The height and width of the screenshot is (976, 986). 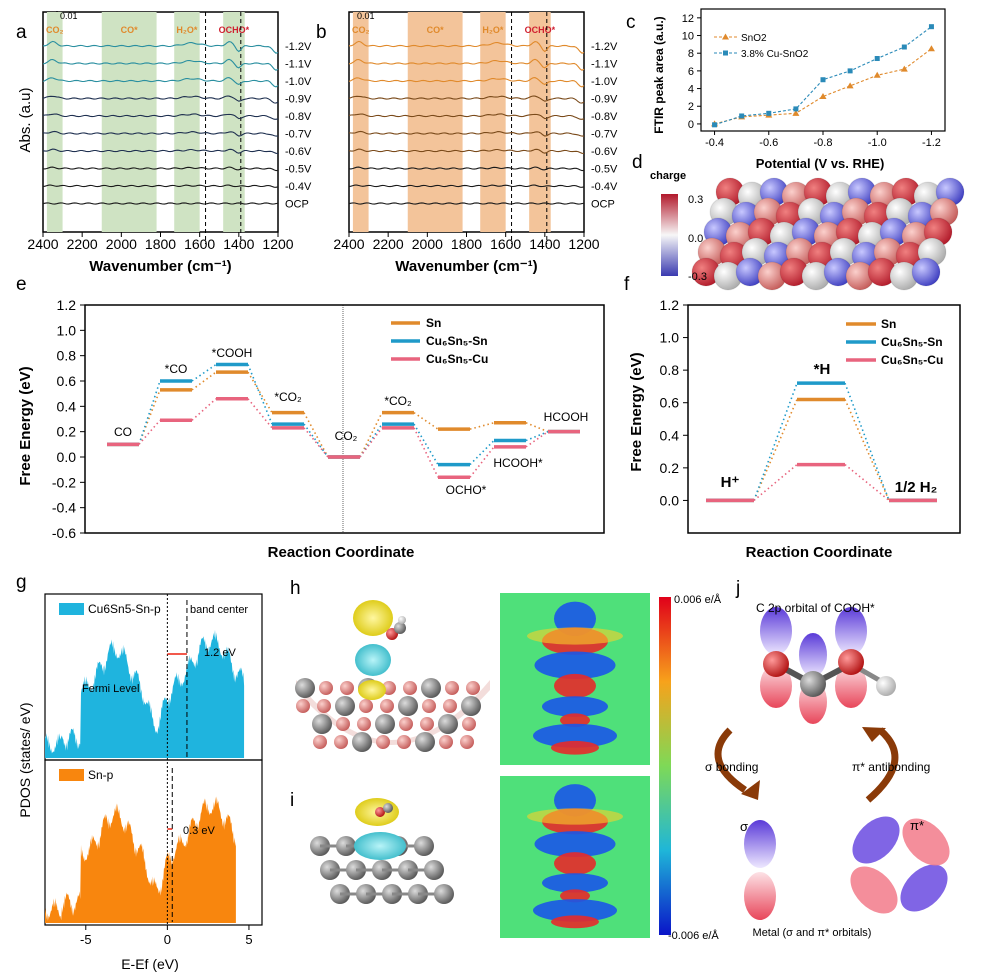 What do you see at coordinates (823, 70) in the screenshot?
I see `c-frame` at bounding box center [823, 70].